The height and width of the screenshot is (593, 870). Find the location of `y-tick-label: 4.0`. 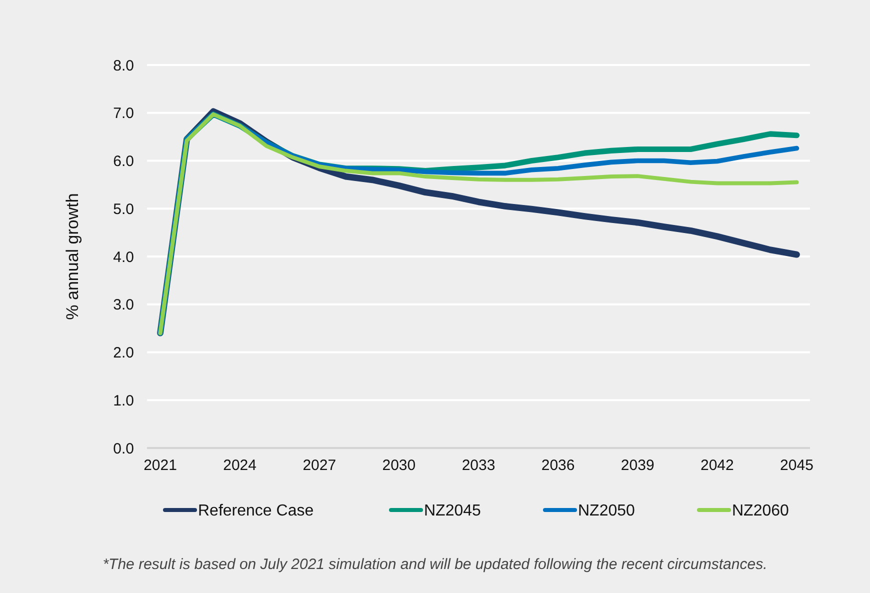

y-tick-label: 4.0 is located at coordinates (123, 257).